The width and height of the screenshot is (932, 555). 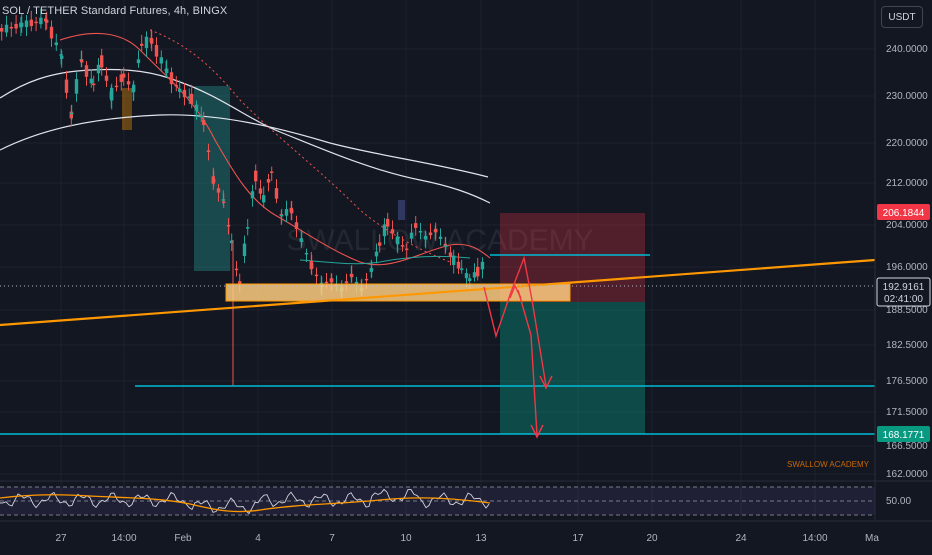 I want to click on short-position-target-zone, so click(x=572, y=368).